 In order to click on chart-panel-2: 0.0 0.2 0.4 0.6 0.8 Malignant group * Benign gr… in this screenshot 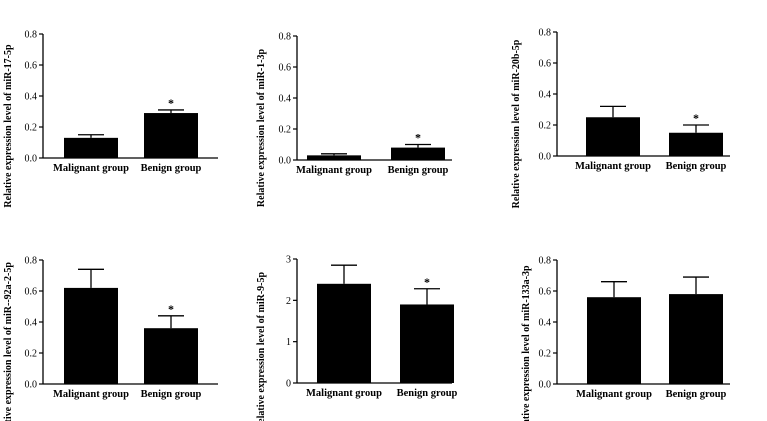, I will do `click(354, 120)`.